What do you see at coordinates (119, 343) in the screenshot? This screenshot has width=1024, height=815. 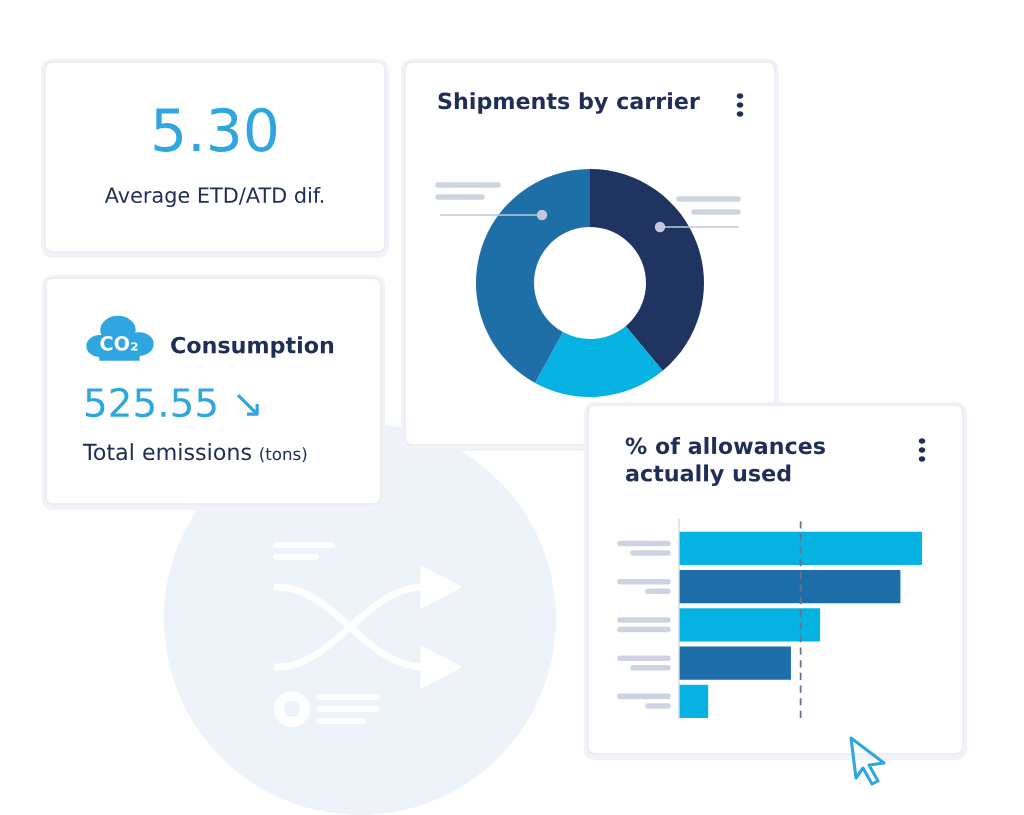 I see `text: CO₂` at bounding box center [119, 343].